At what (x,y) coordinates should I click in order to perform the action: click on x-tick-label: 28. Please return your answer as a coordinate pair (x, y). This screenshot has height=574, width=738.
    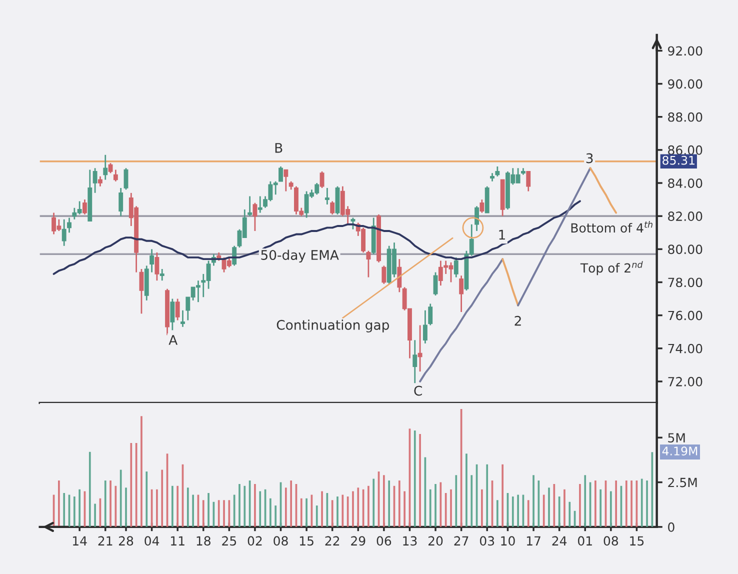
    Looking at the image, I should click on (126, 541).